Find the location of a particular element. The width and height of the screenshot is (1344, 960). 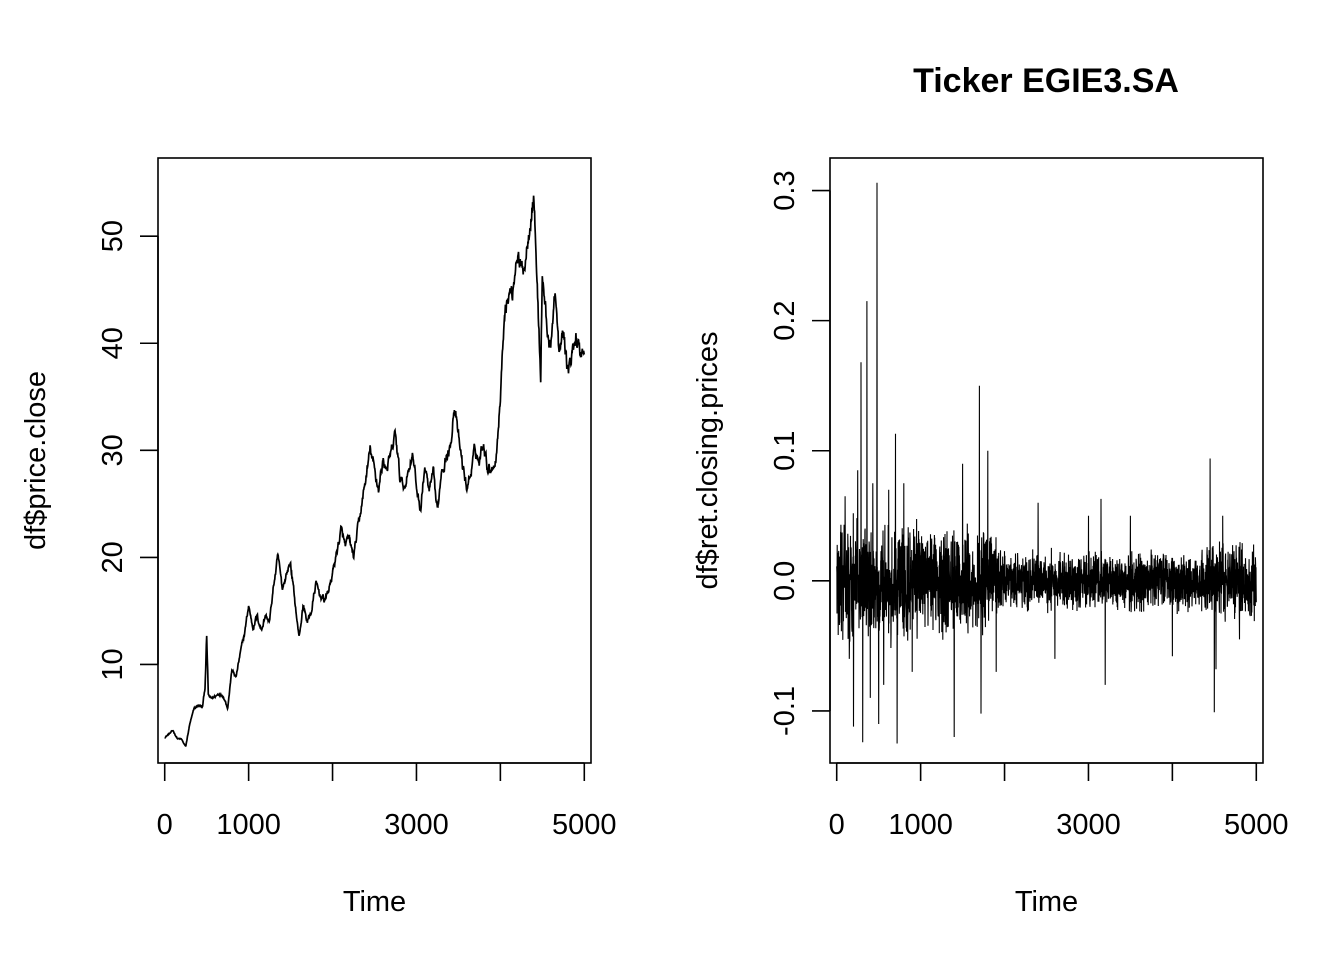

y-tick-label: 0.2 is located at coordinates (785, 320).